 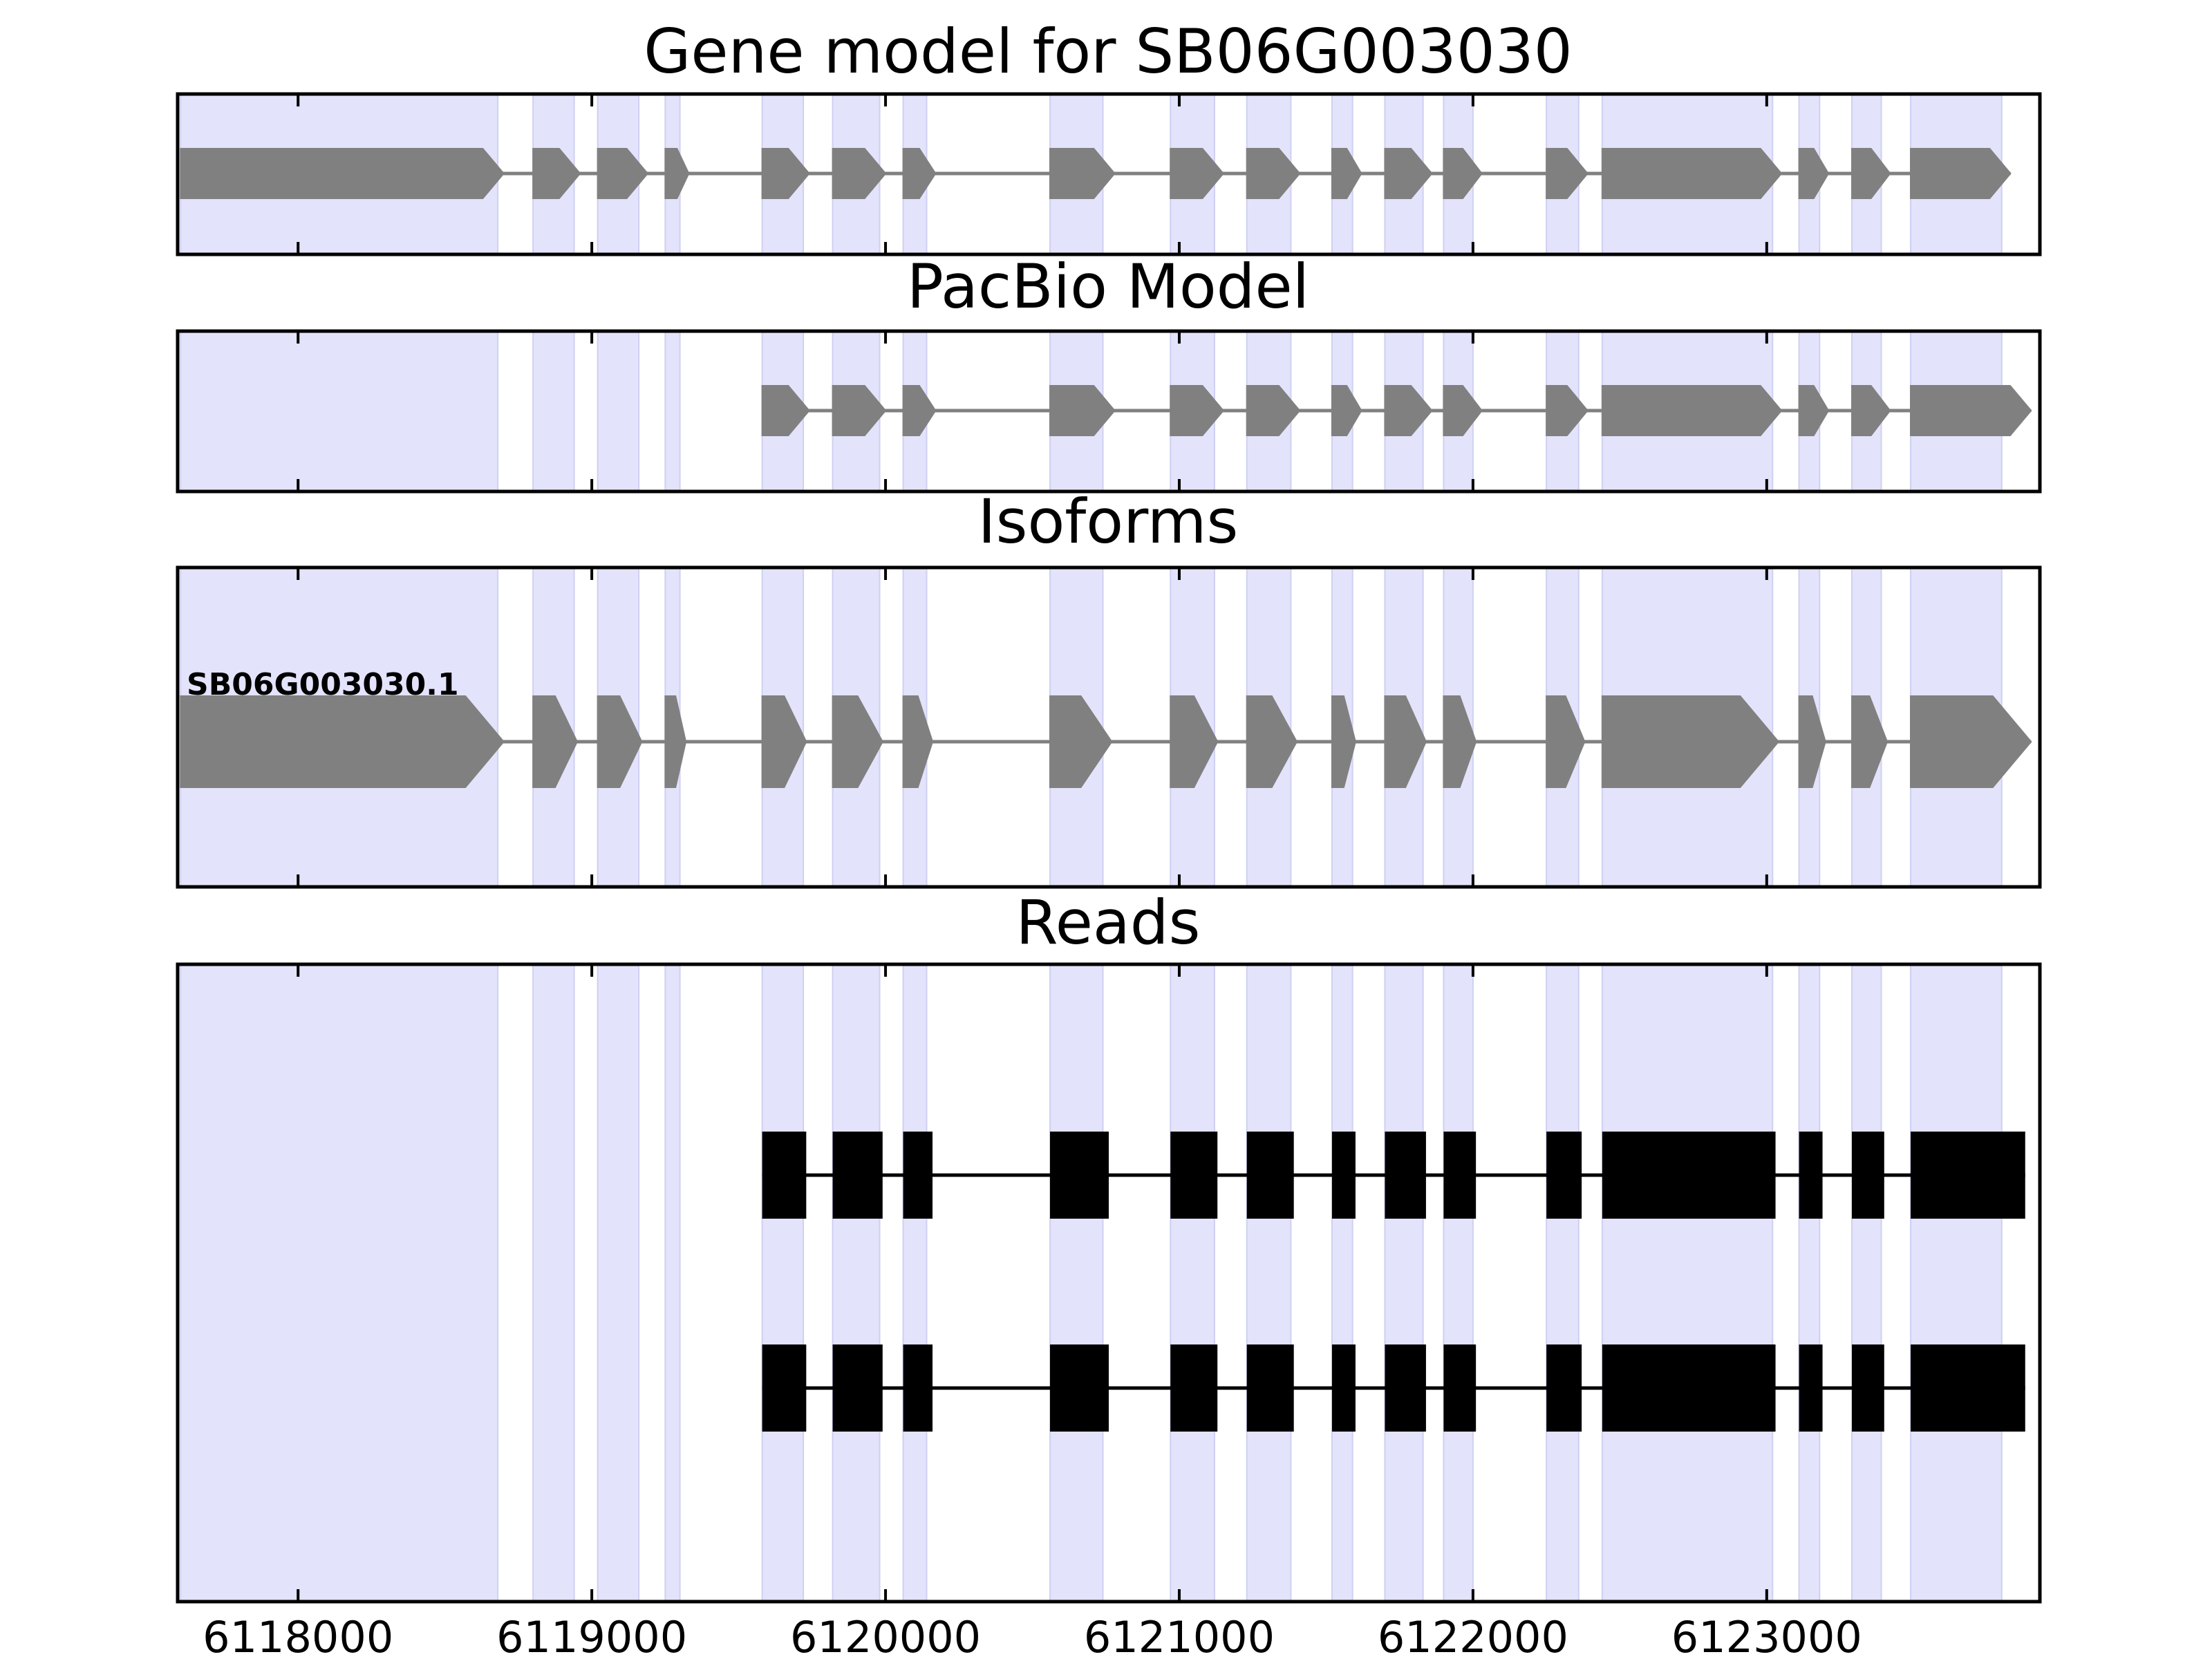 I want to click on x-tick-label: 6120000, so click(x=885, y=1635).